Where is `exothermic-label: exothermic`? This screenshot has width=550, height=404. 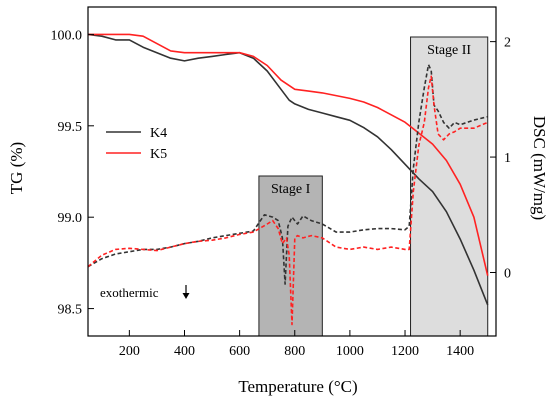
exothermic-label: exothermic is located at coordinates (129, 292).